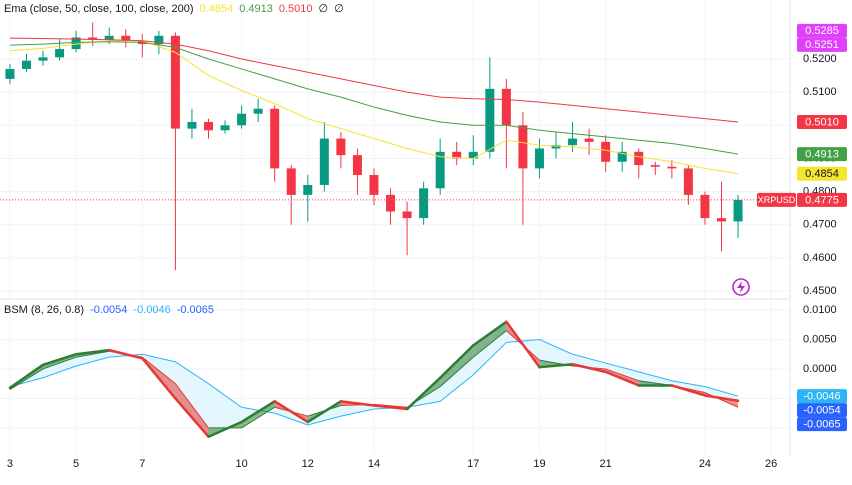 The image size is (852, 485). What do you see at coordinates (705, 464) in the screenshot?
I see `x-tick-label: 24` at bounding box center [705, 464].